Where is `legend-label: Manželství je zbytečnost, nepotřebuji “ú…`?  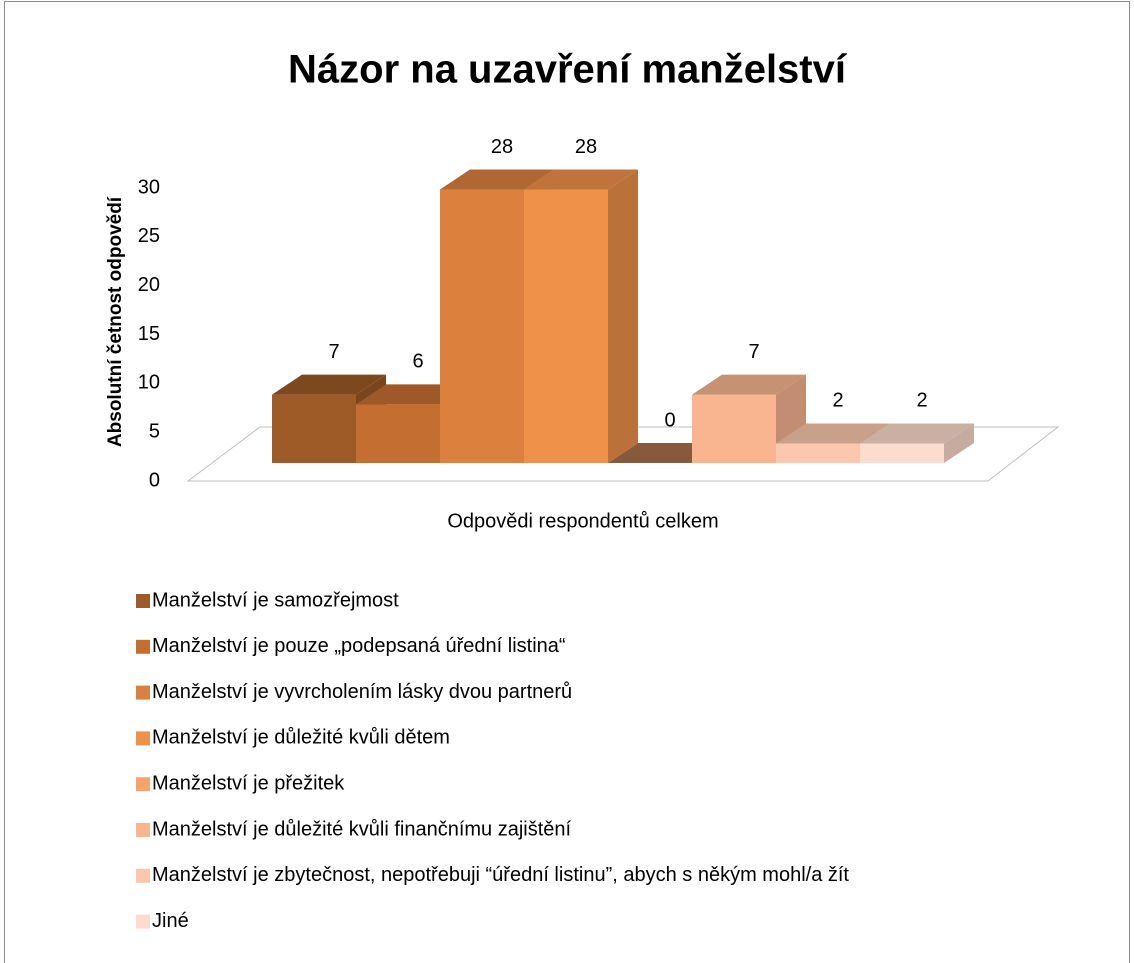 legend-label: Manželství je zbytečnost, nepotřebuji “ú… is located at coordinates (500, 875).